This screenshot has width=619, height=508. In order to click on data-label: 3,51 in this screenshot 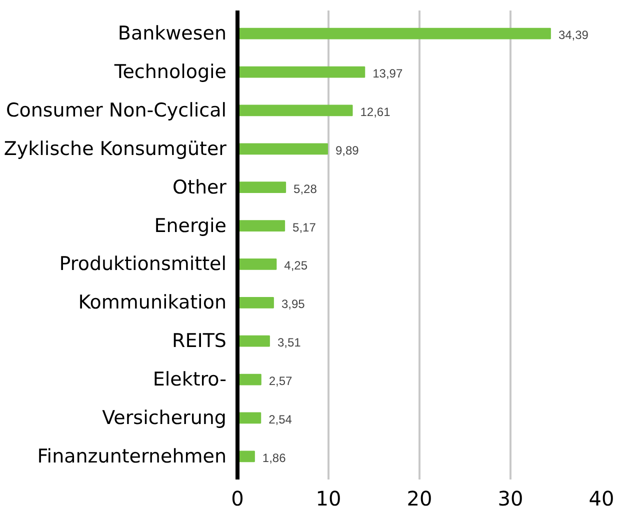, I will do `click(289, 343)`.